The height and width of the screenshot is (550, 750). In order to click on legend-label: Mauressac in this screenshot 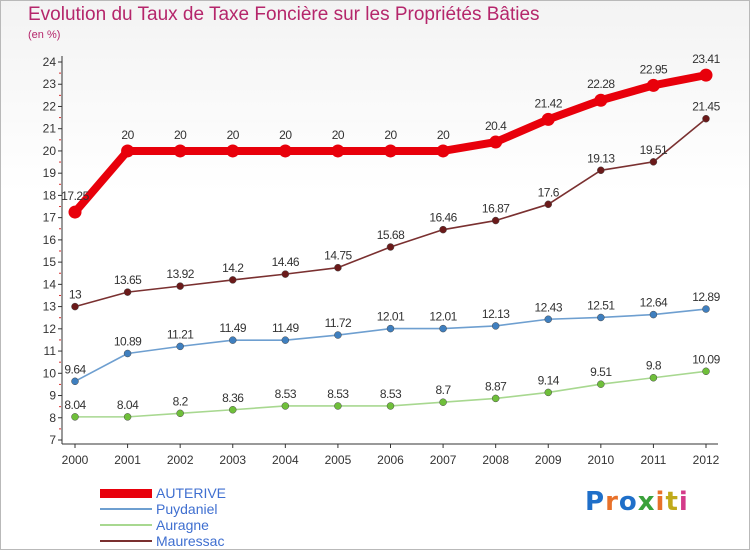, I will do `click(190, 541)`.